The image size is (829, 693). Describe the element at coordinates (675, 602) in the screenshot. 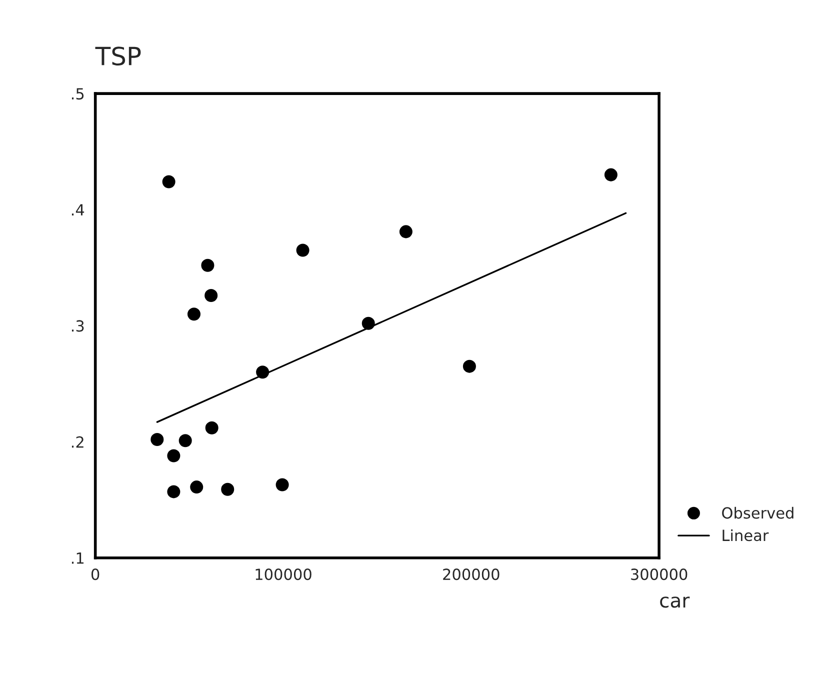

I see `x-axis-title: car` at that location.